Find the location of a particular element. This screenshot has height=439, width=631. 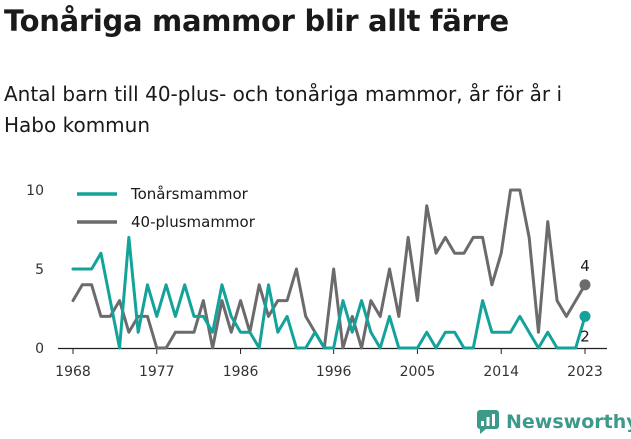

y-tick-label: 5 is located at coordinates (39, 270).